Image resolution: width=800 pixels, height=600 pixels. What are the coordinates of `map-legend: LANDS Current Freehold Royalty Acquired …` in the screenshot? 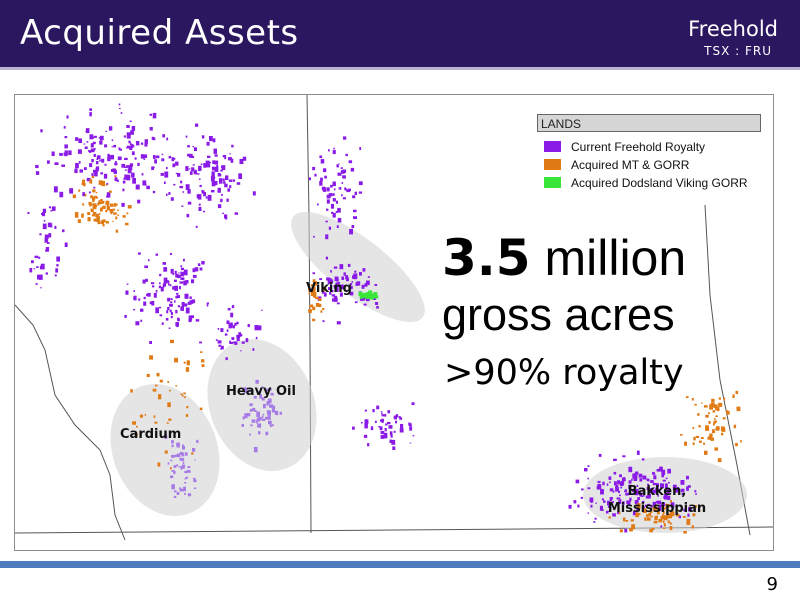 It's located at (650, 159).